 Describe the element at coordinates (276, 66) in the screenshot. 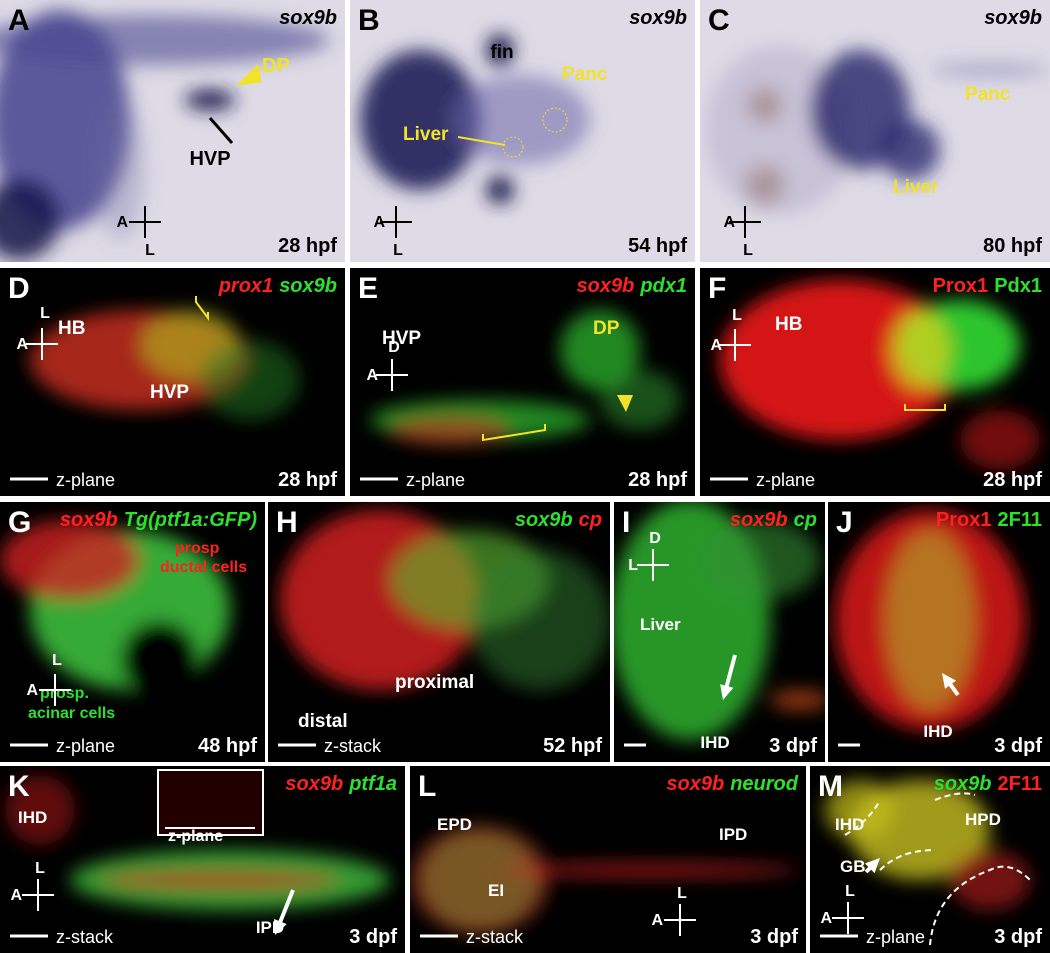

I see `annotation-label: DP` at that location.